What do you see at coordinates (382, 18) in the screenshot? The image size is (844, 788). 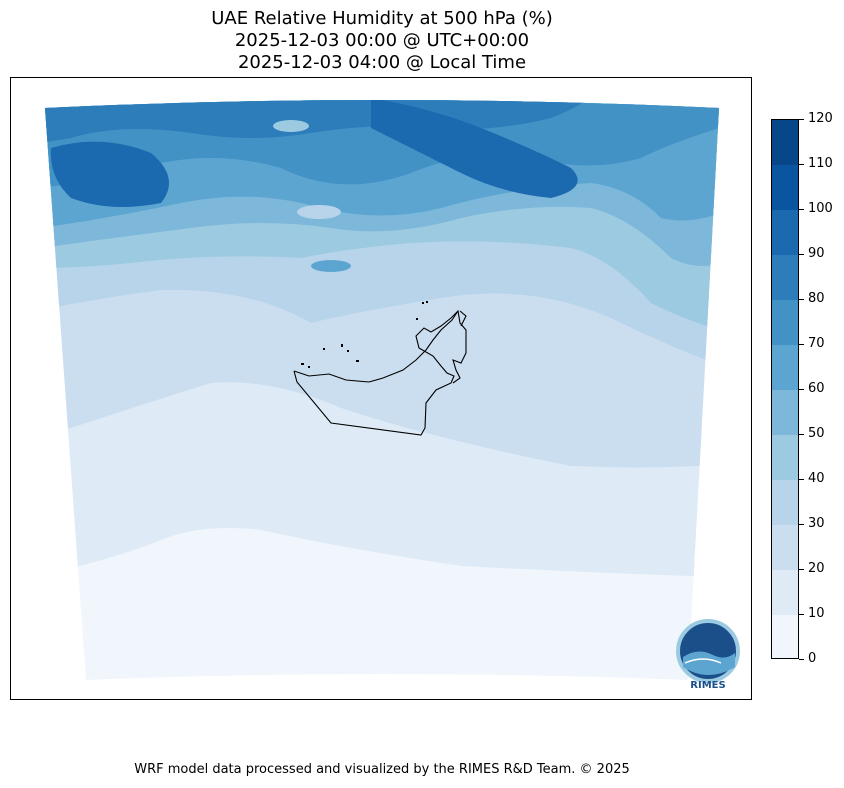 I see `map-title: UAE Relative Humidity at 500 hPa (%)` at bounding box center [382, 18].